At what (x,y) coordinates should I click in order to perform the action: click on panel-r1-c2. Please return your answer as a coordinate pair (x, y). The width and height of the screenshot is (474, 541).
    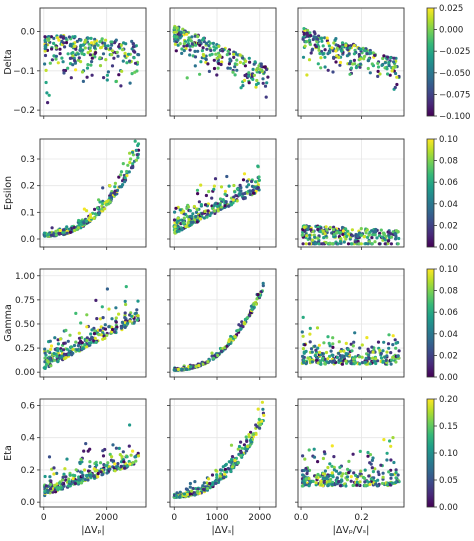
    Looking at the image, I should click on (350, 194).